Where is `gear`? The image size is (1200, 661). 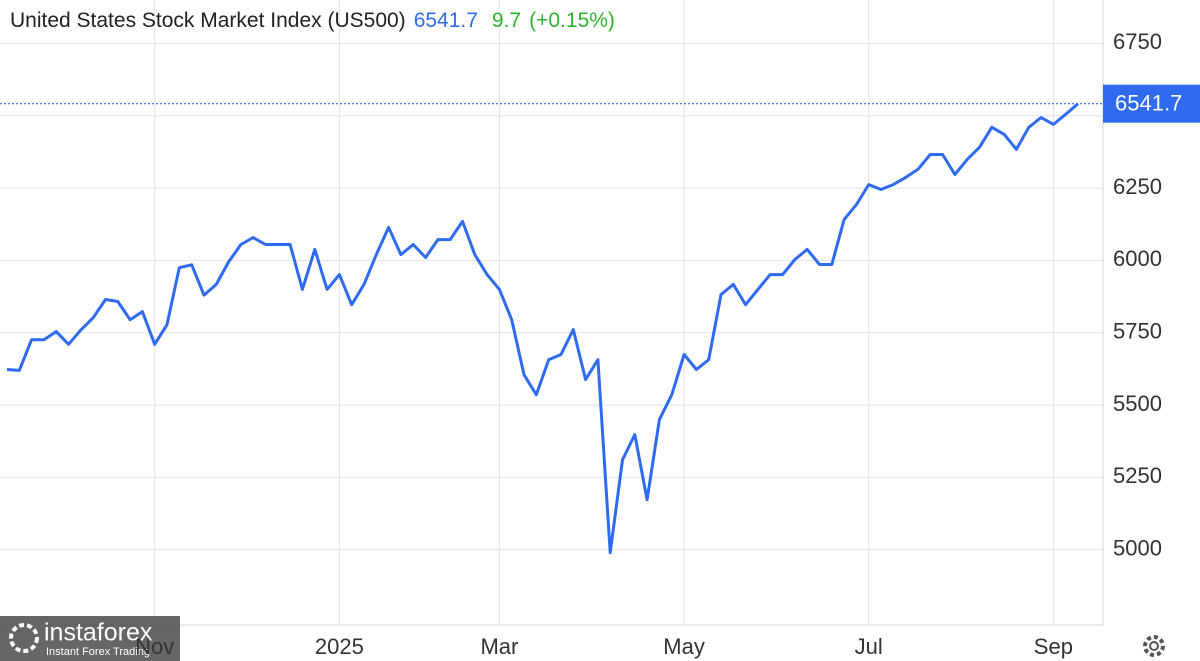
gear is located at coordinates (1154, 646).